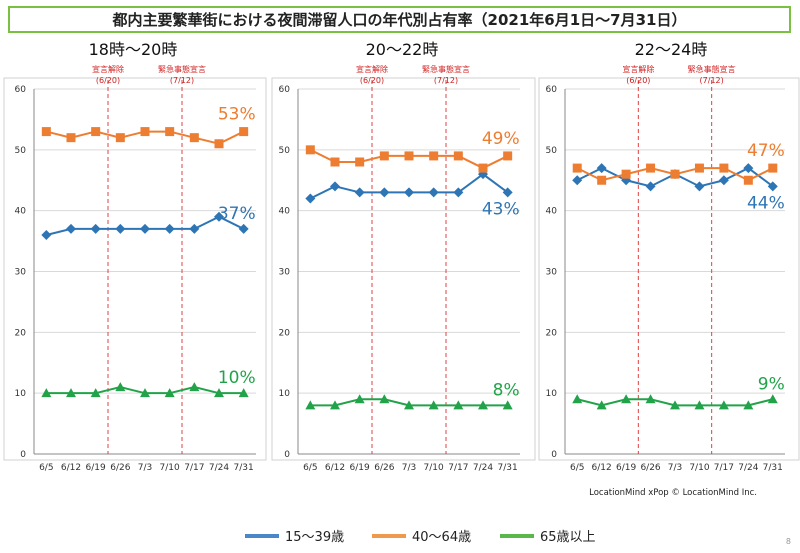  Describe the element at coordinates (673, 493) in the screenshot. I see `credit-text: LocationMind xPop © LocationMind Inc.` at that location.